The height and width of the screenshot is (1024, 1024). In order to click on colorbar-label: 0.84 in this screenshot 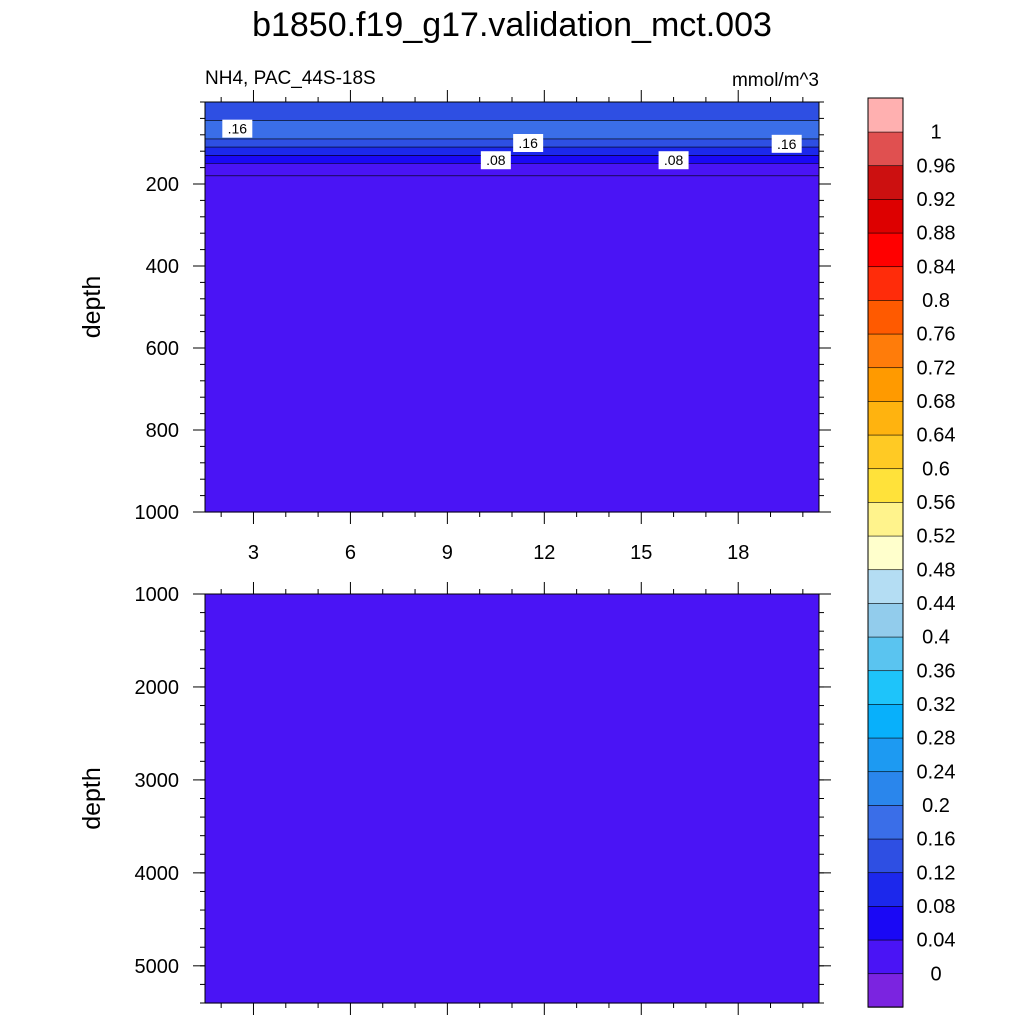, I will do `click(936, 267)`.